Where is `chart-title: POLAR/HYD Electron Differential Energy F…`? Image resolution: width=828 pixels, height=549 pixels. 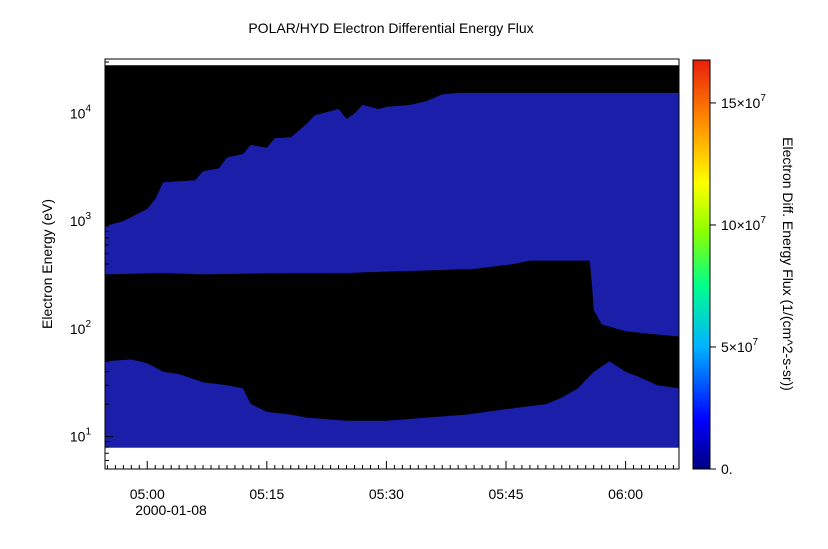 chart-title: POLAR/HYD Electron Differential Energy F… is located at coordinates (390, 28).